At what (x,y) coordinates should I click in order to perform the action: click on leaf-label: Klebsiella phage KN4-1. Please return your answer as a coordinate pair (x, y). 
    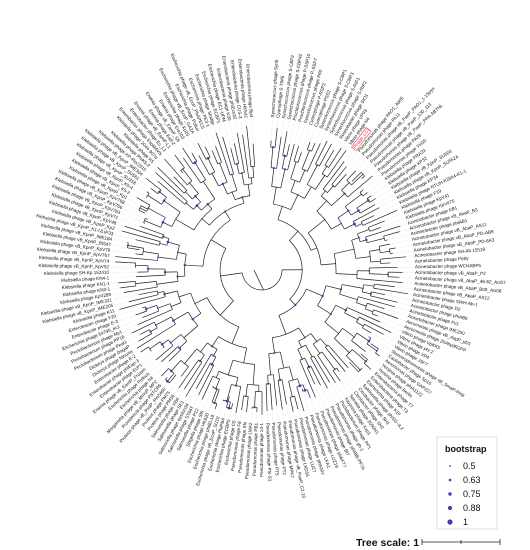
    Looking at the image, I should click on (85, 279).